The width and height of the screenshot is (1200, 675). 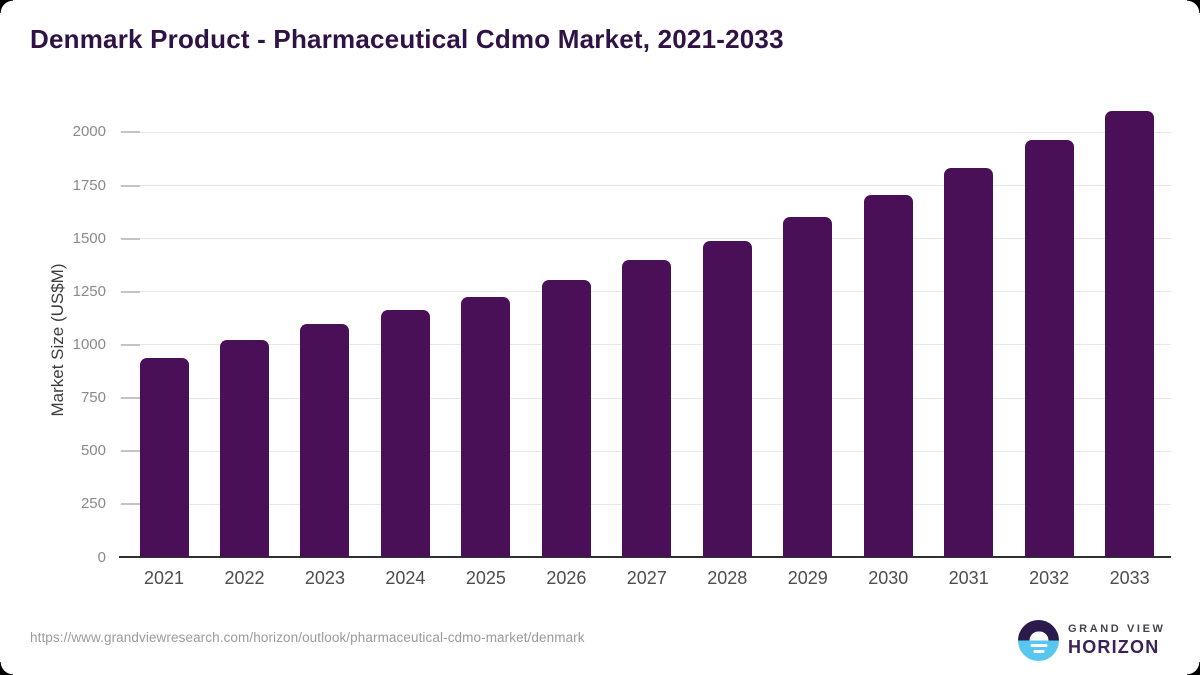 I want to click on x-tick-label-2029: 2029, so click(x=807, y=578).